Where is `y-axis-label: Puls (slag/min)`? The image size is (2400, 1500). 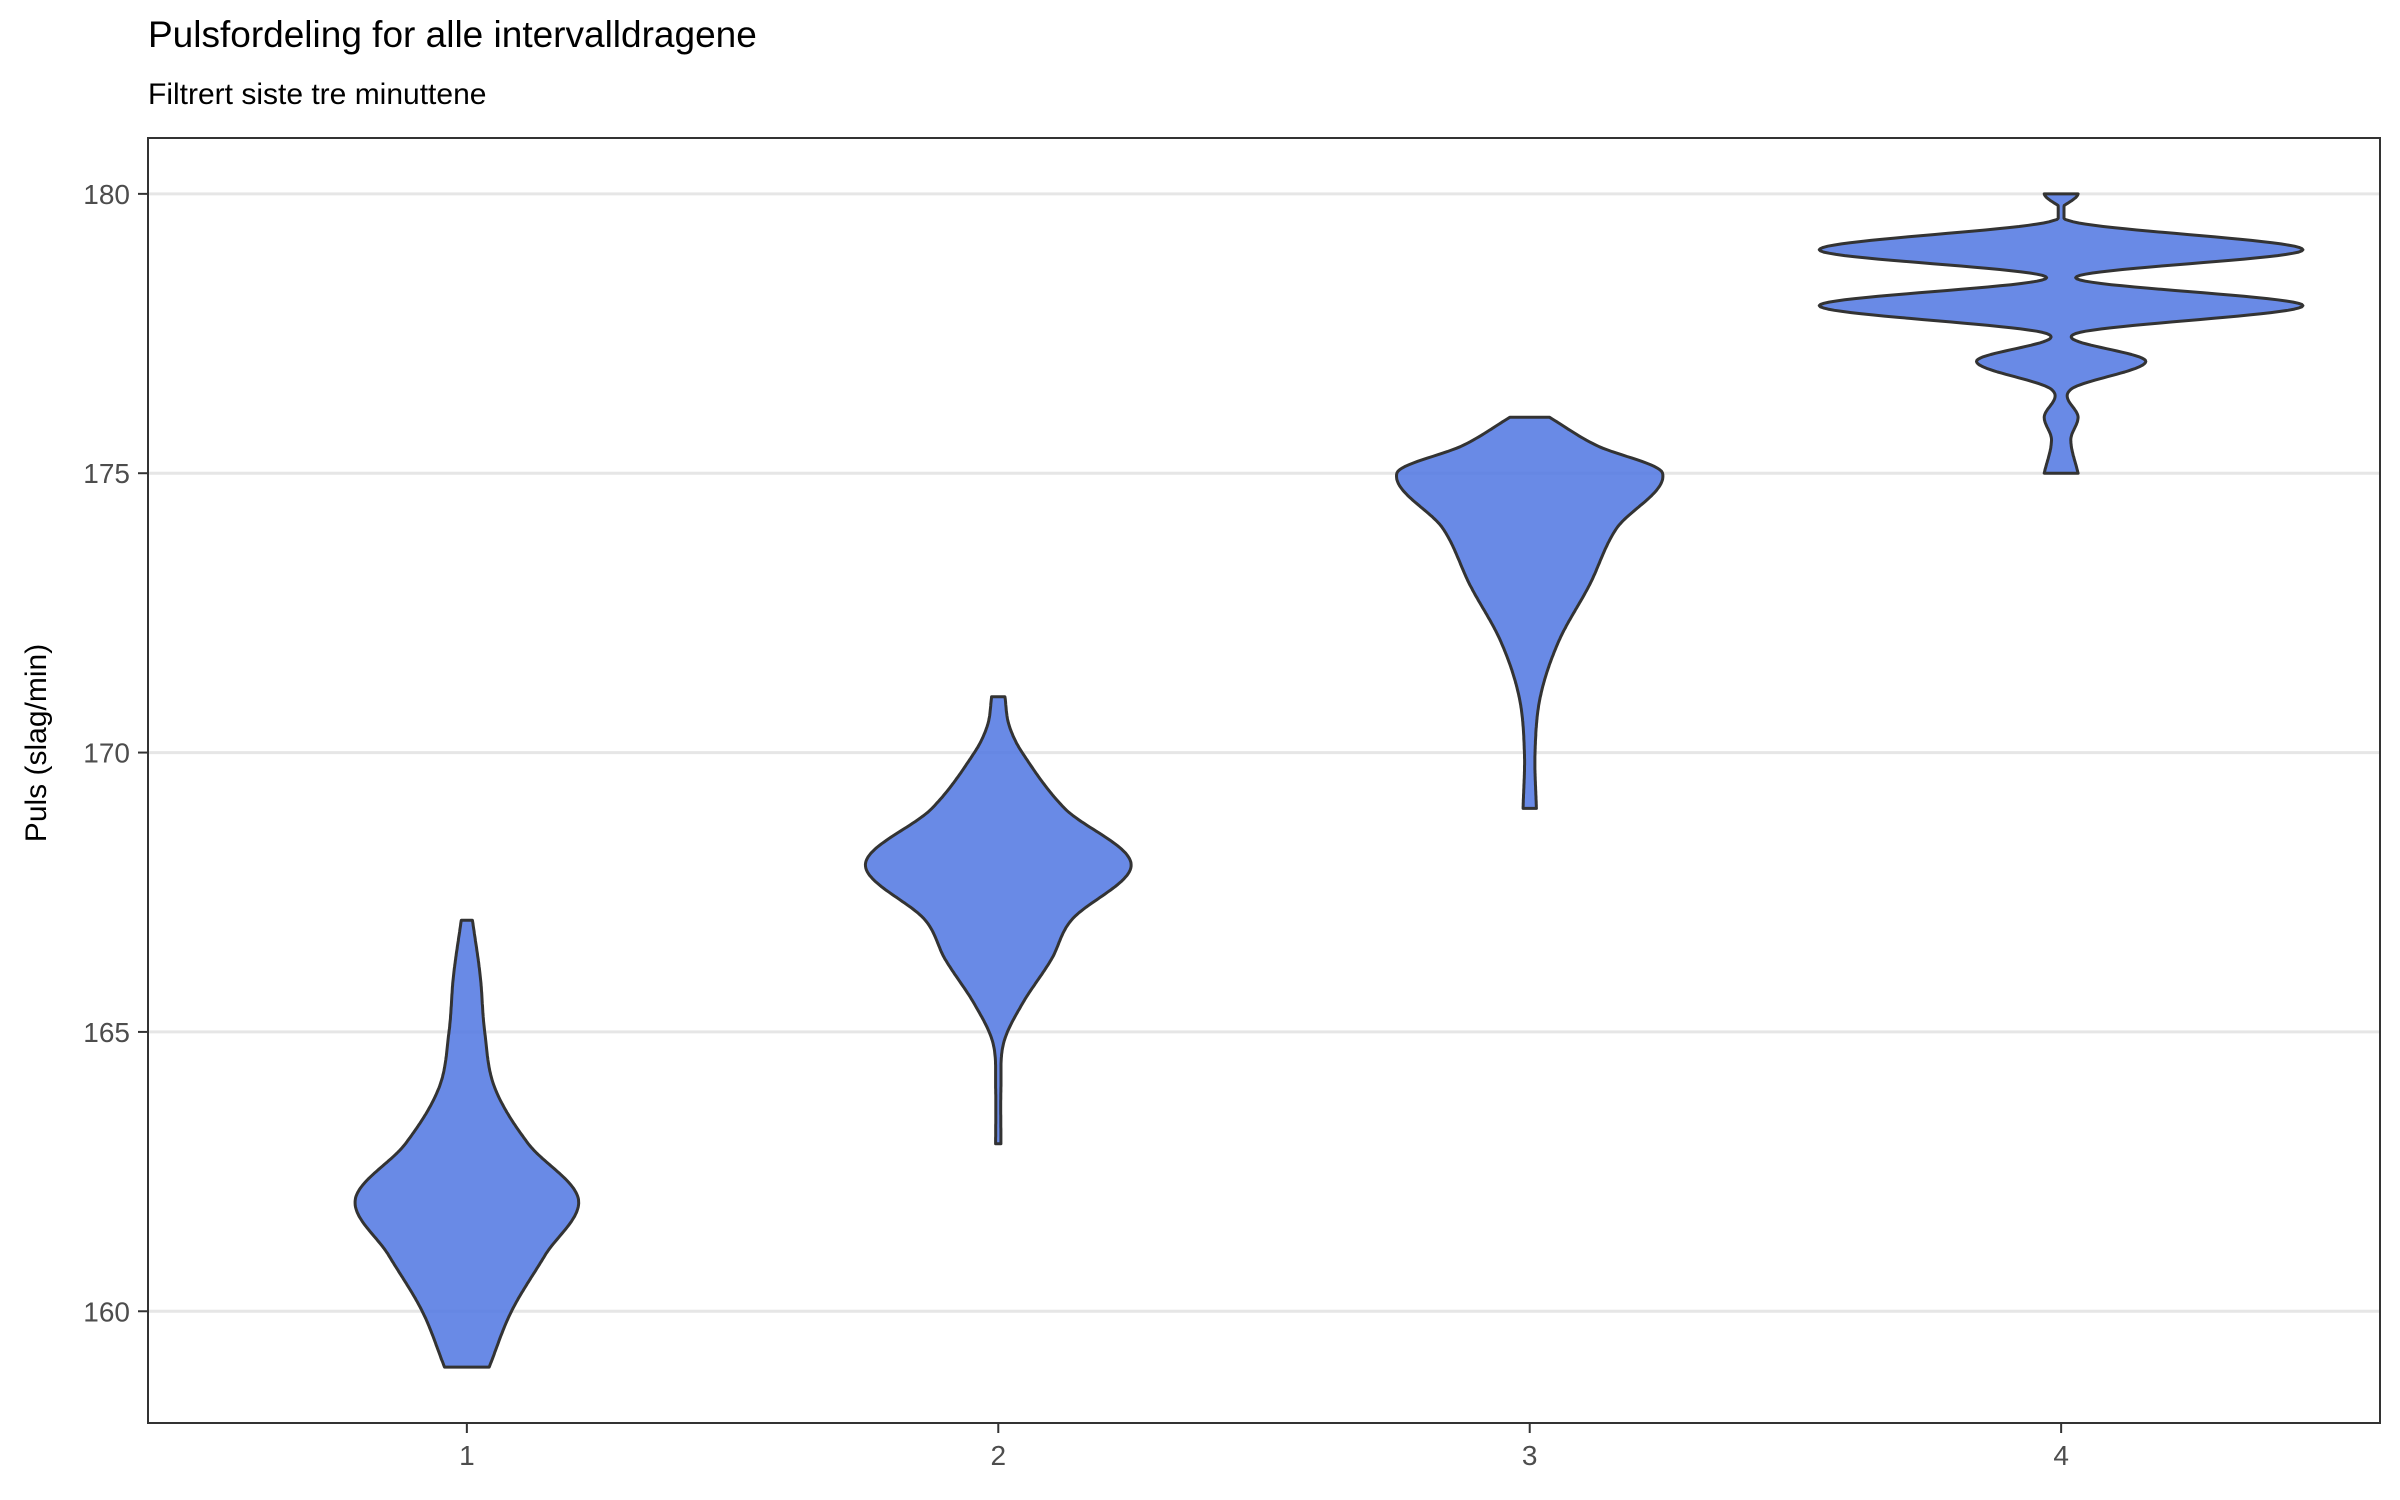 y-axis-label: Puls (slag/min) is located at coordinates (36, 743).